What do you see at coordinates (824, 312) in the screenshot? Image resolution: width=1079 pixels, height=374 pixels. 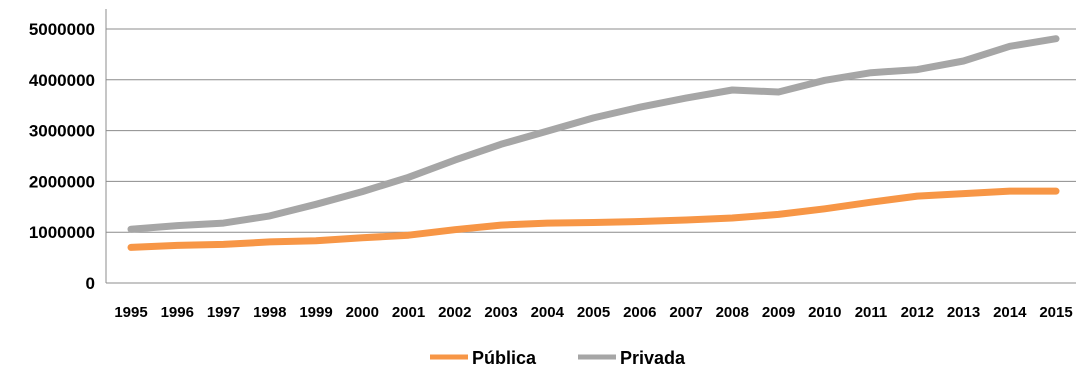 I see `x-tick-label: 2010` at bounding box center [824, 312].